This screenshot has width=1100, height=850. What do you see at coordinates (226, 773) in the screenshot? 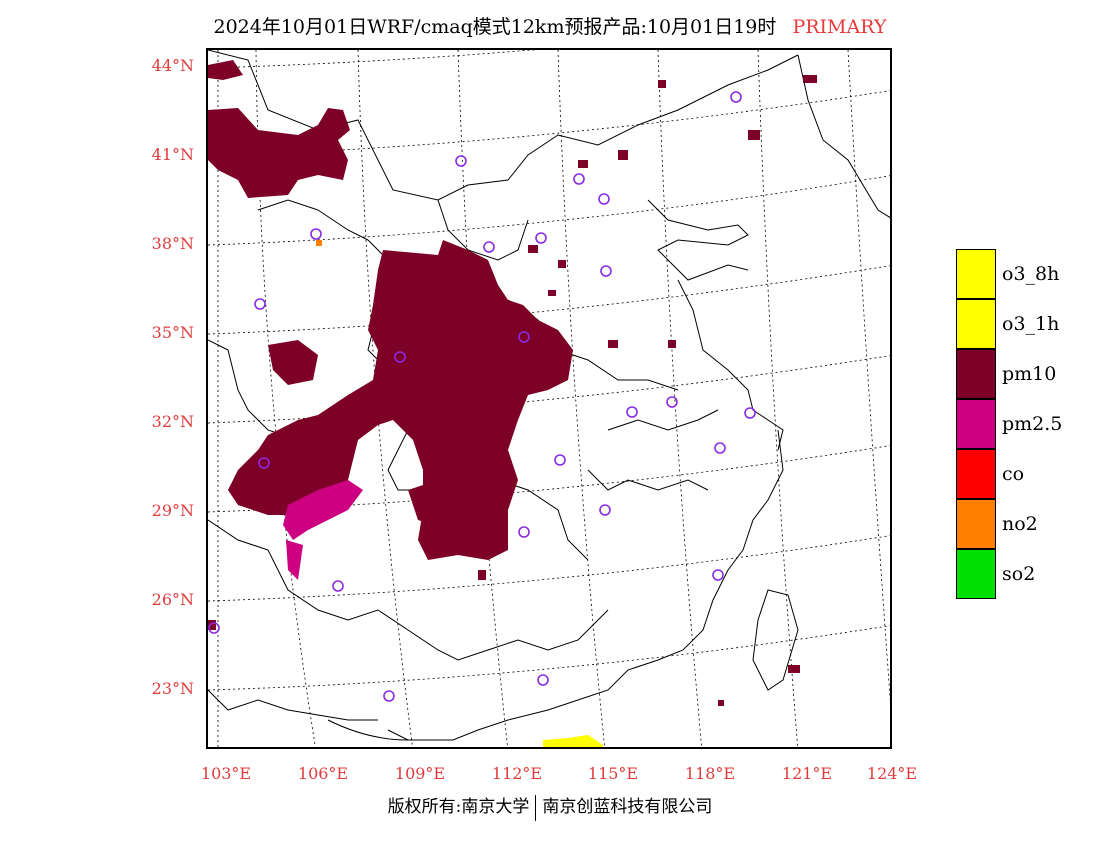
I see `lon-label-103: 103°E` at bounding box center [226, 773].